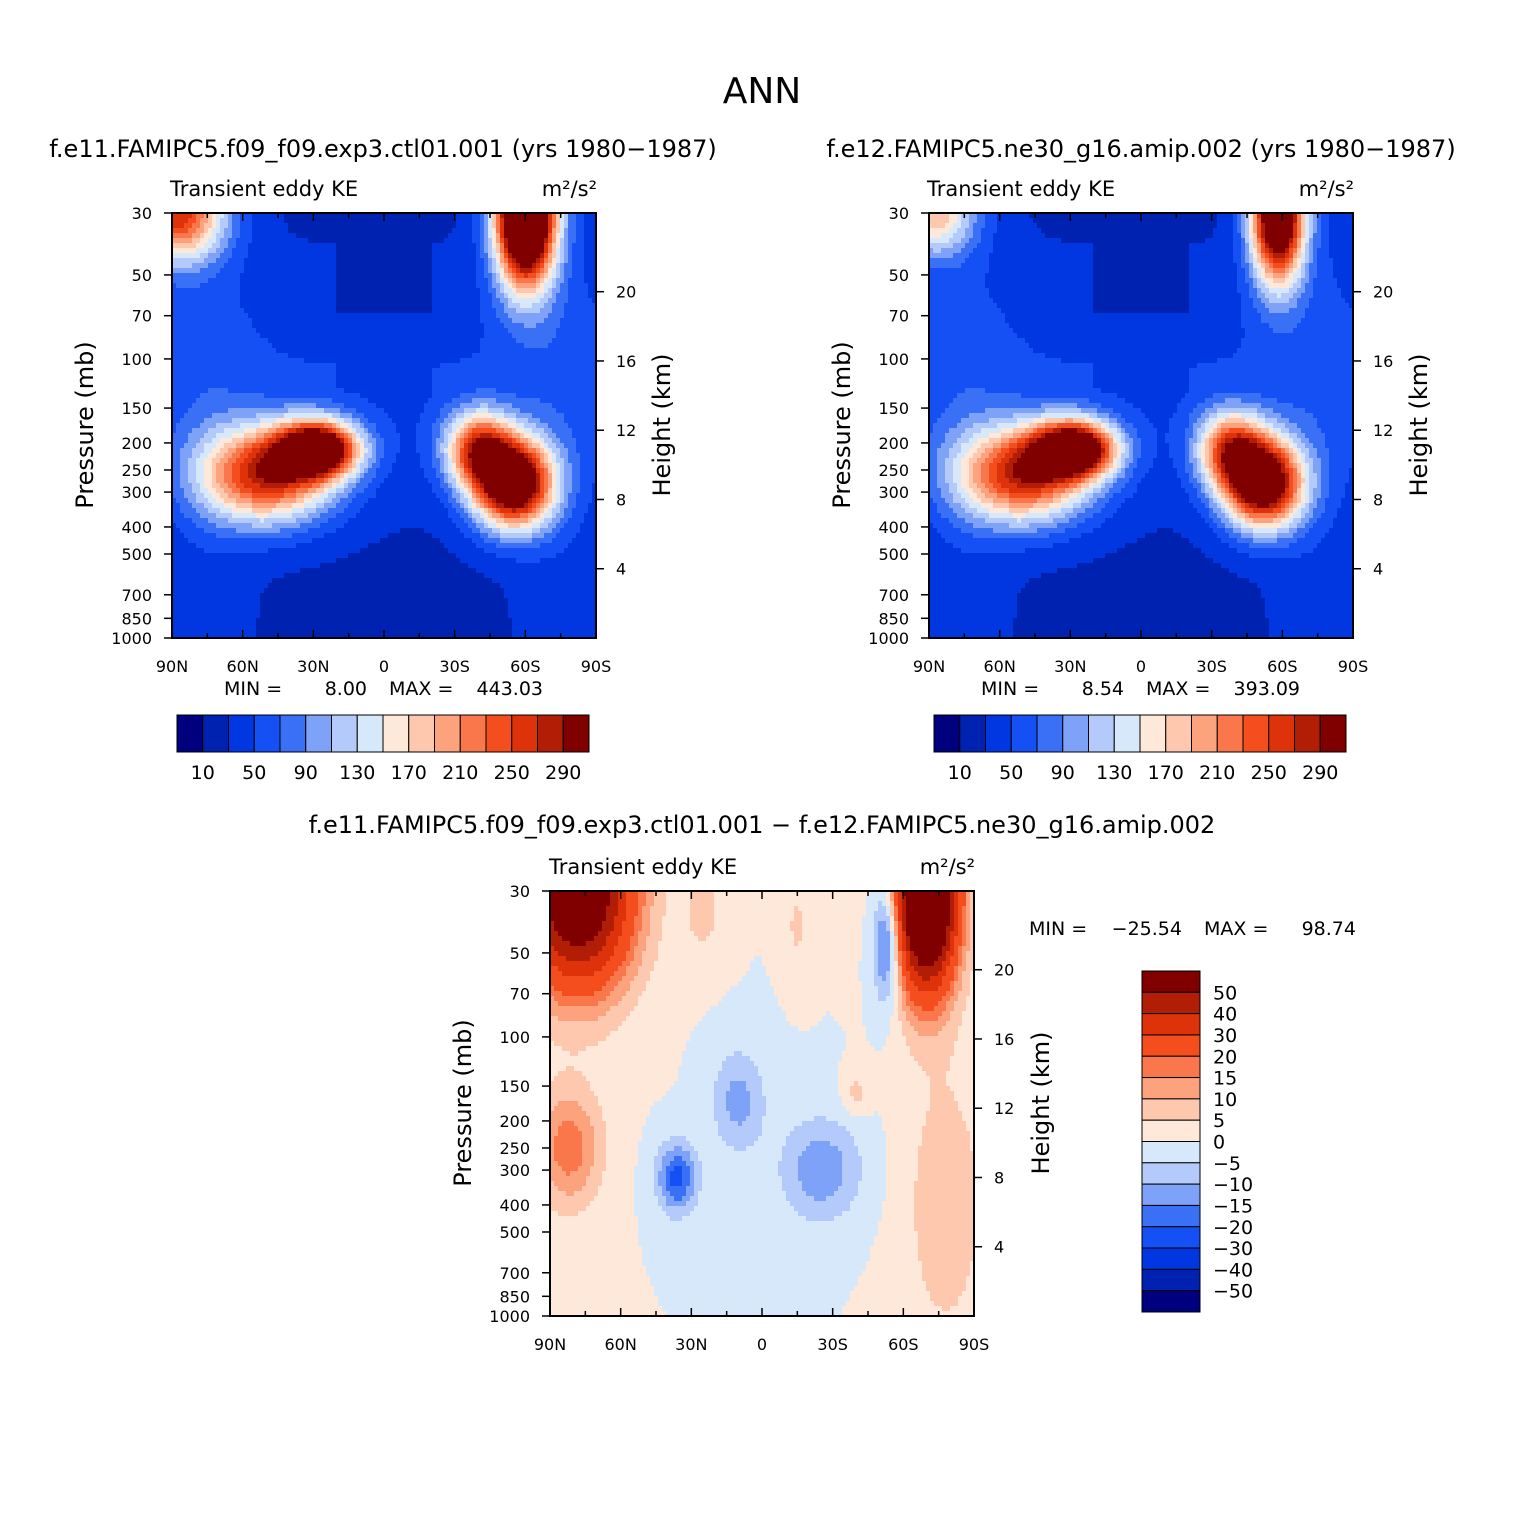 The height and width of the screenshot is (1524, 1524). I want to click on panel-diff-y-tick-label: 850, so click(514, 1296).